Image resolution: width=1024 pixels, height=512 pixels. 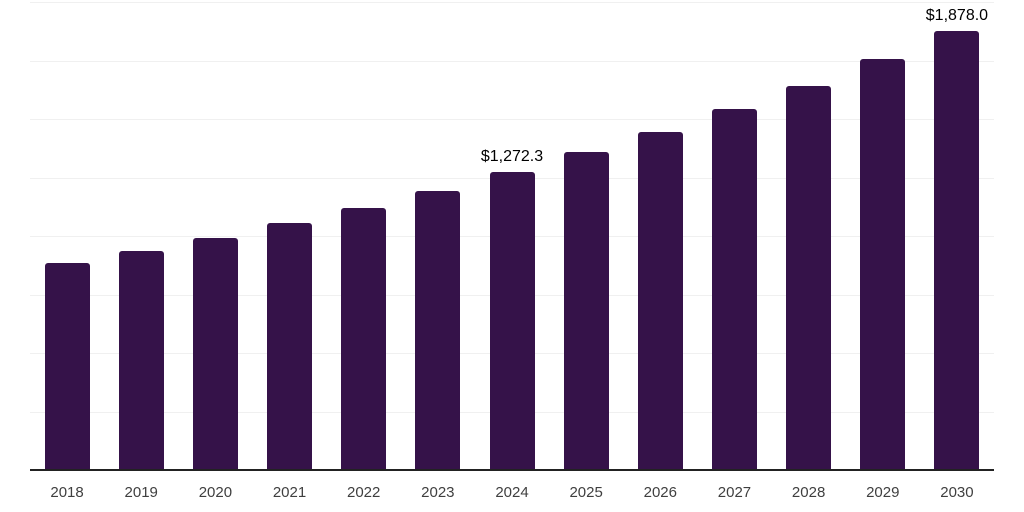 What do you see at coordinates (364, 339) in the screenshot?
I see `bar-2022` at bounding box center [364, 339].